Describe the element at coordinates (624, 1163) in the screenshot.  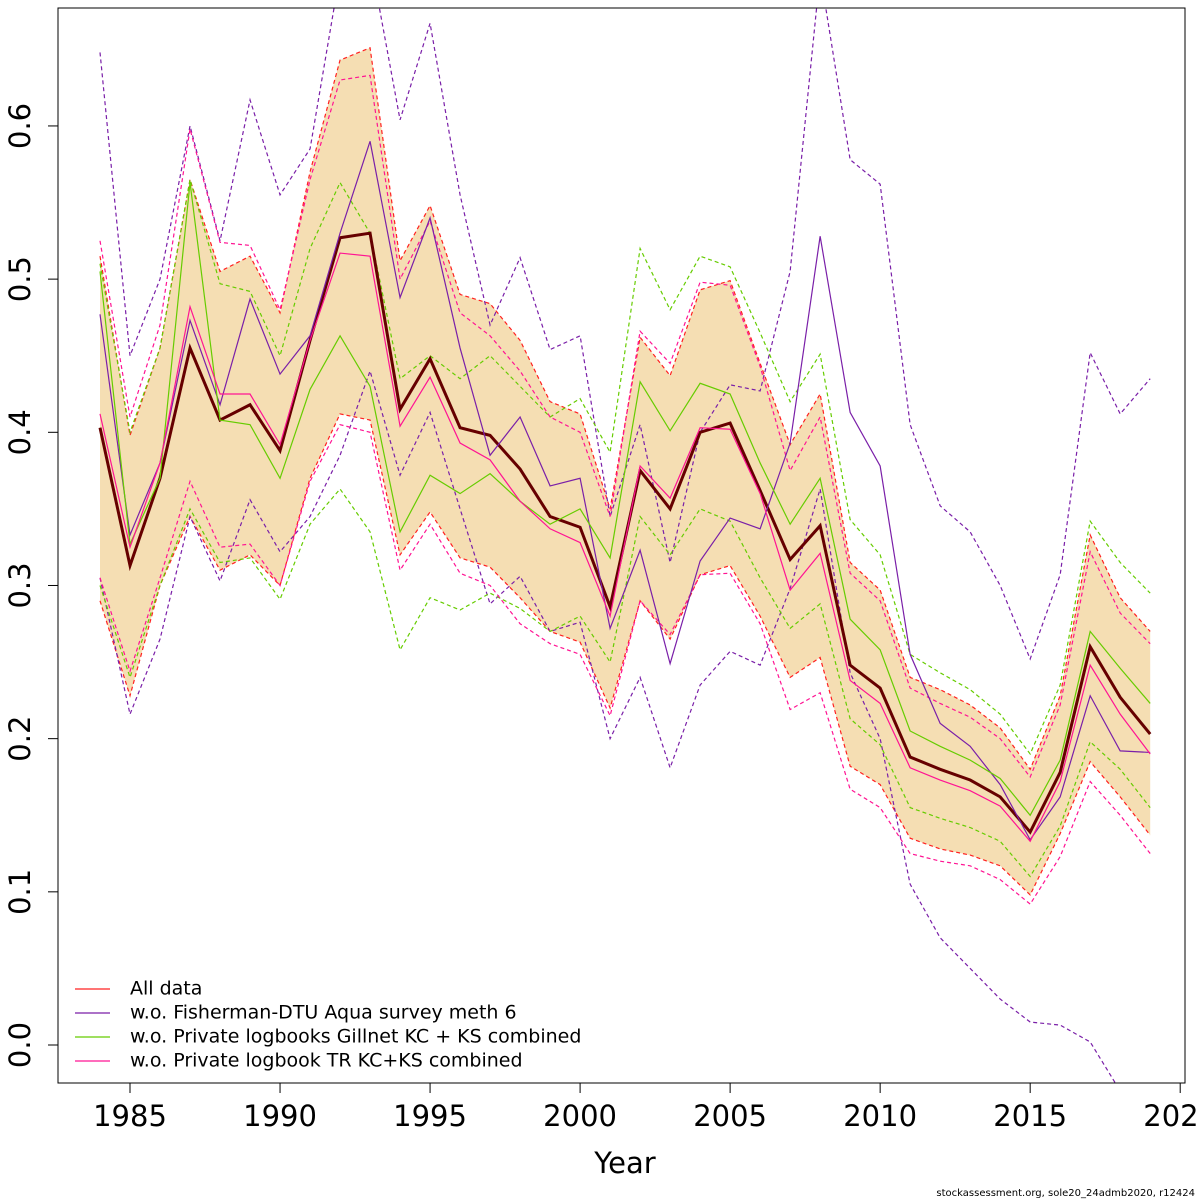
I see `x-axis-label: Year` at that location.